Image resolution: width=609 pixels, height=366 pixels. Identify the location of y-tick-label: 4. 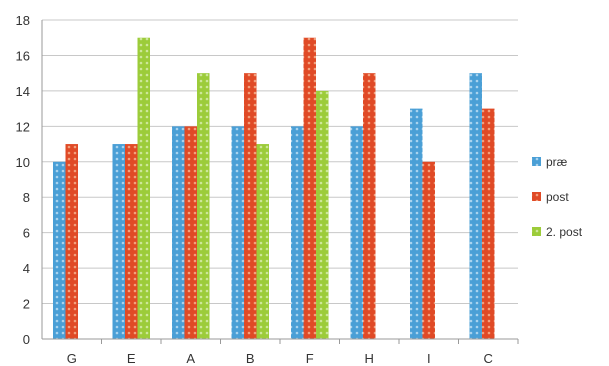
(26, 268).